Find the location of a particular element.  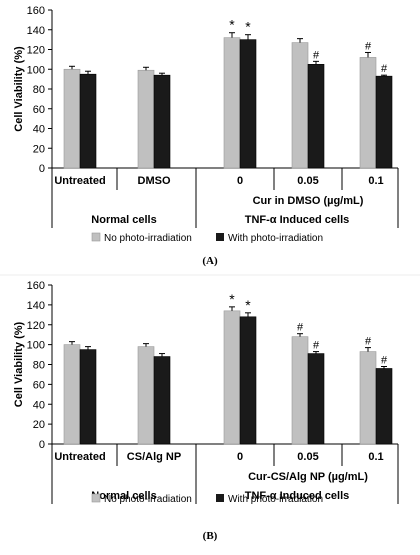

panel-label-b: (B) is located at coordinates (210, 536).